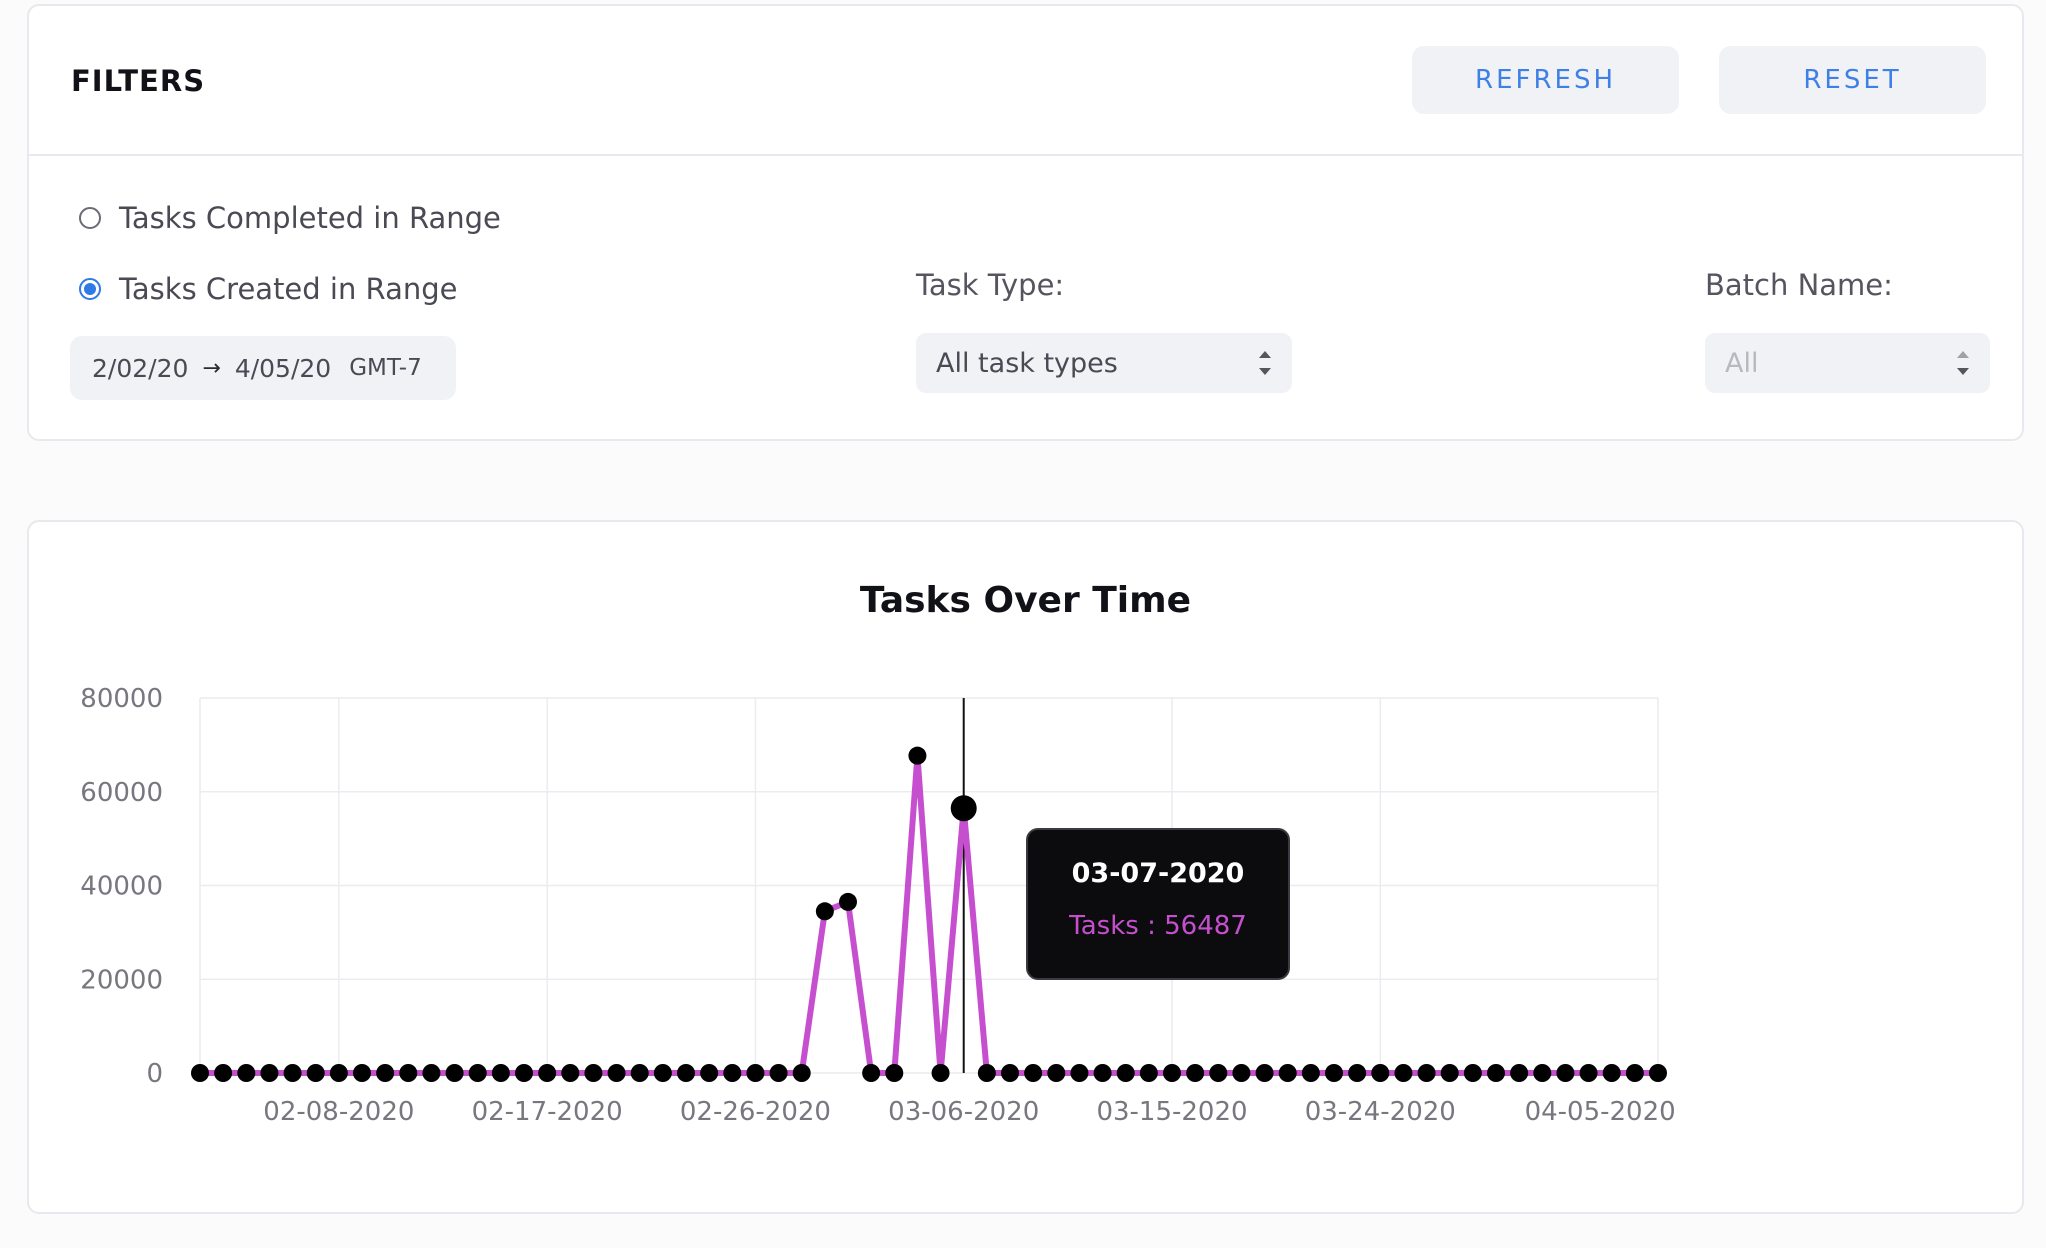 The width and height of the screenshot is (2046, 1248). I want to click on y-tick-label: 20000, so click(121, 980).